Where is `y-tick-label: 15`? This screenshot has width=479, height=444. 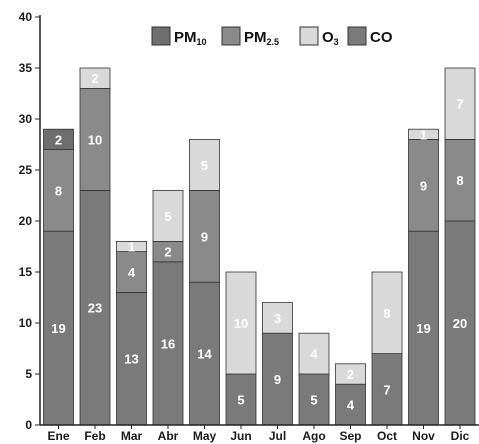
y-tick-label: 15 is located at coordinates (26, 272).